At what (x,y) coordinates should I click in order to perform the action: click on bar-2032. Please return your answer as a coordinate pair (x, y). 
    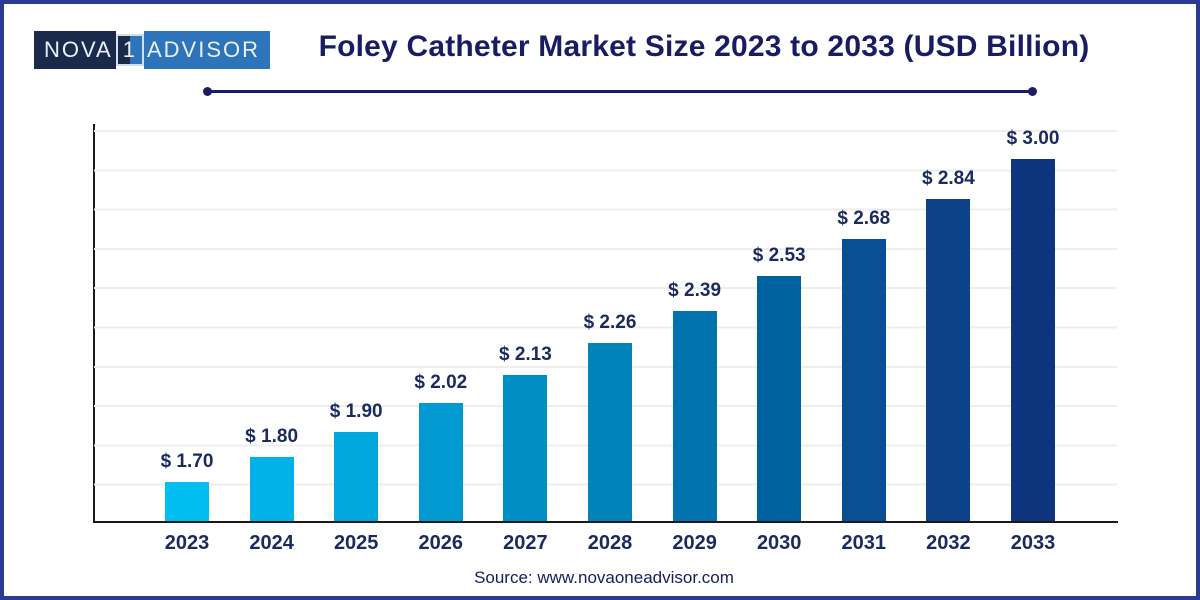
    Looking at the image, I should click on (948, 361).